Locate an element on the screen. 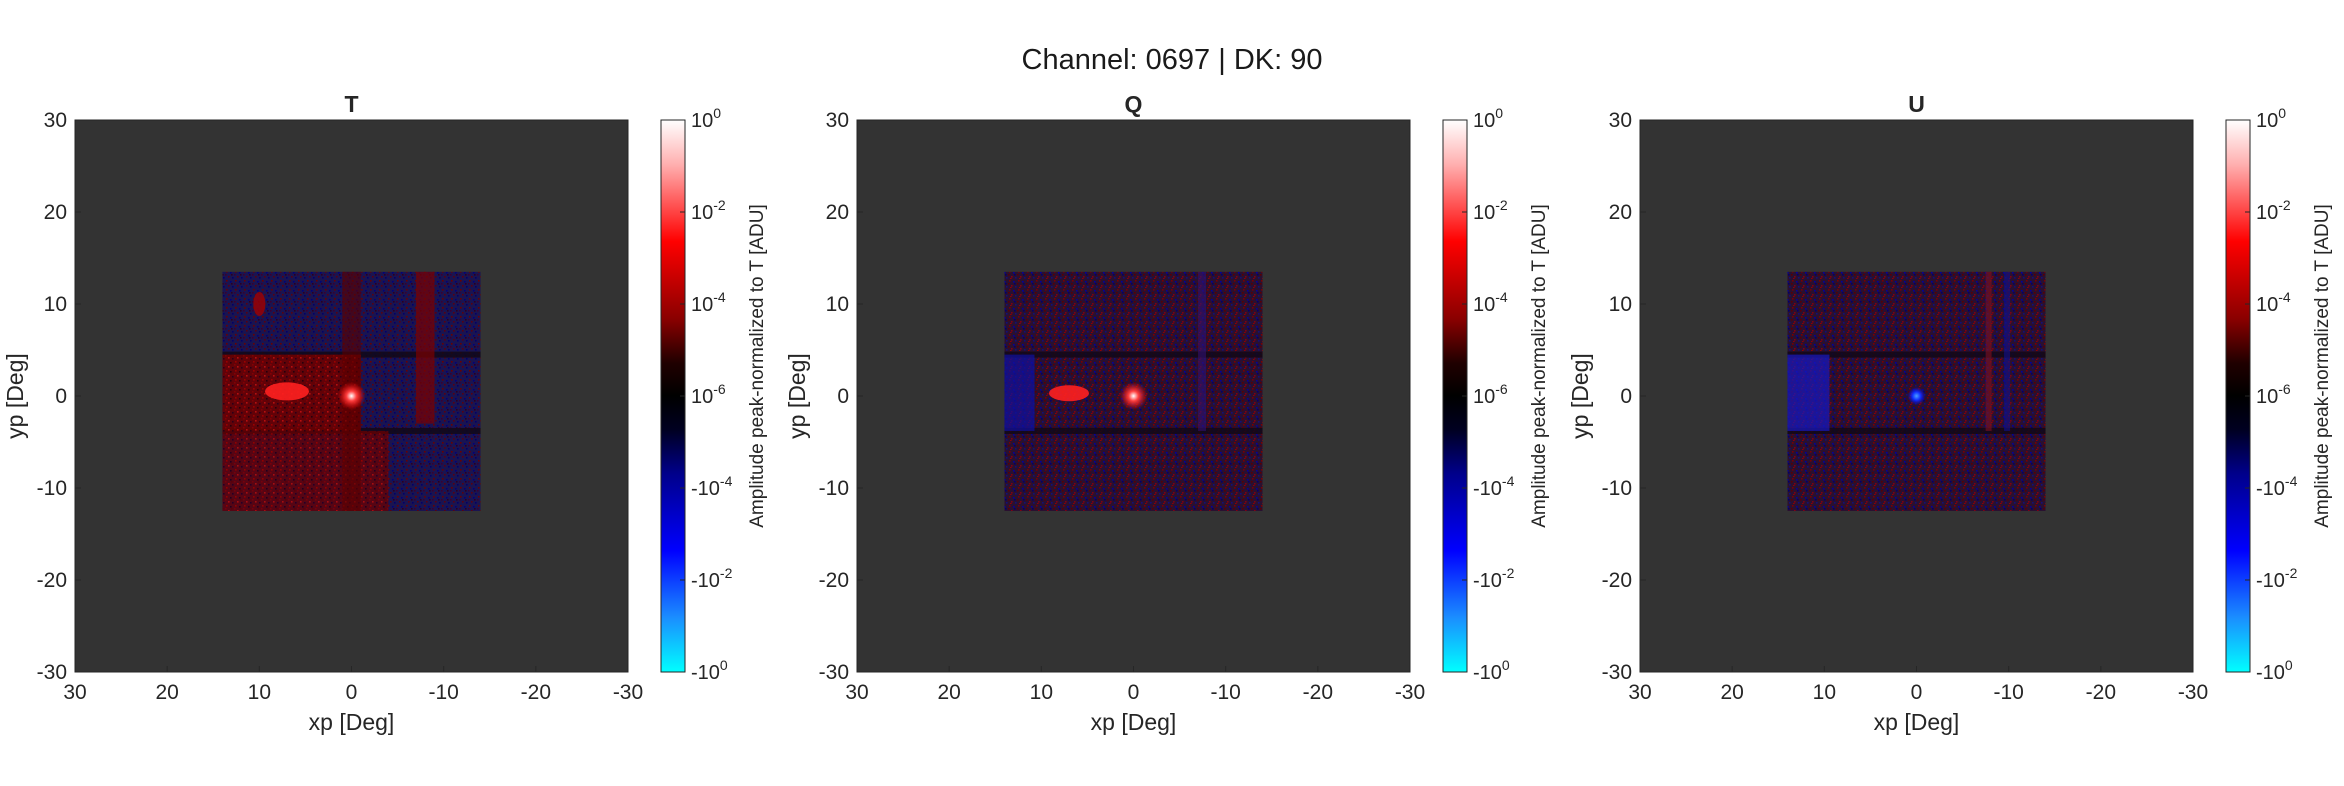  axes-title: U is located at coordinates (1916, 104).